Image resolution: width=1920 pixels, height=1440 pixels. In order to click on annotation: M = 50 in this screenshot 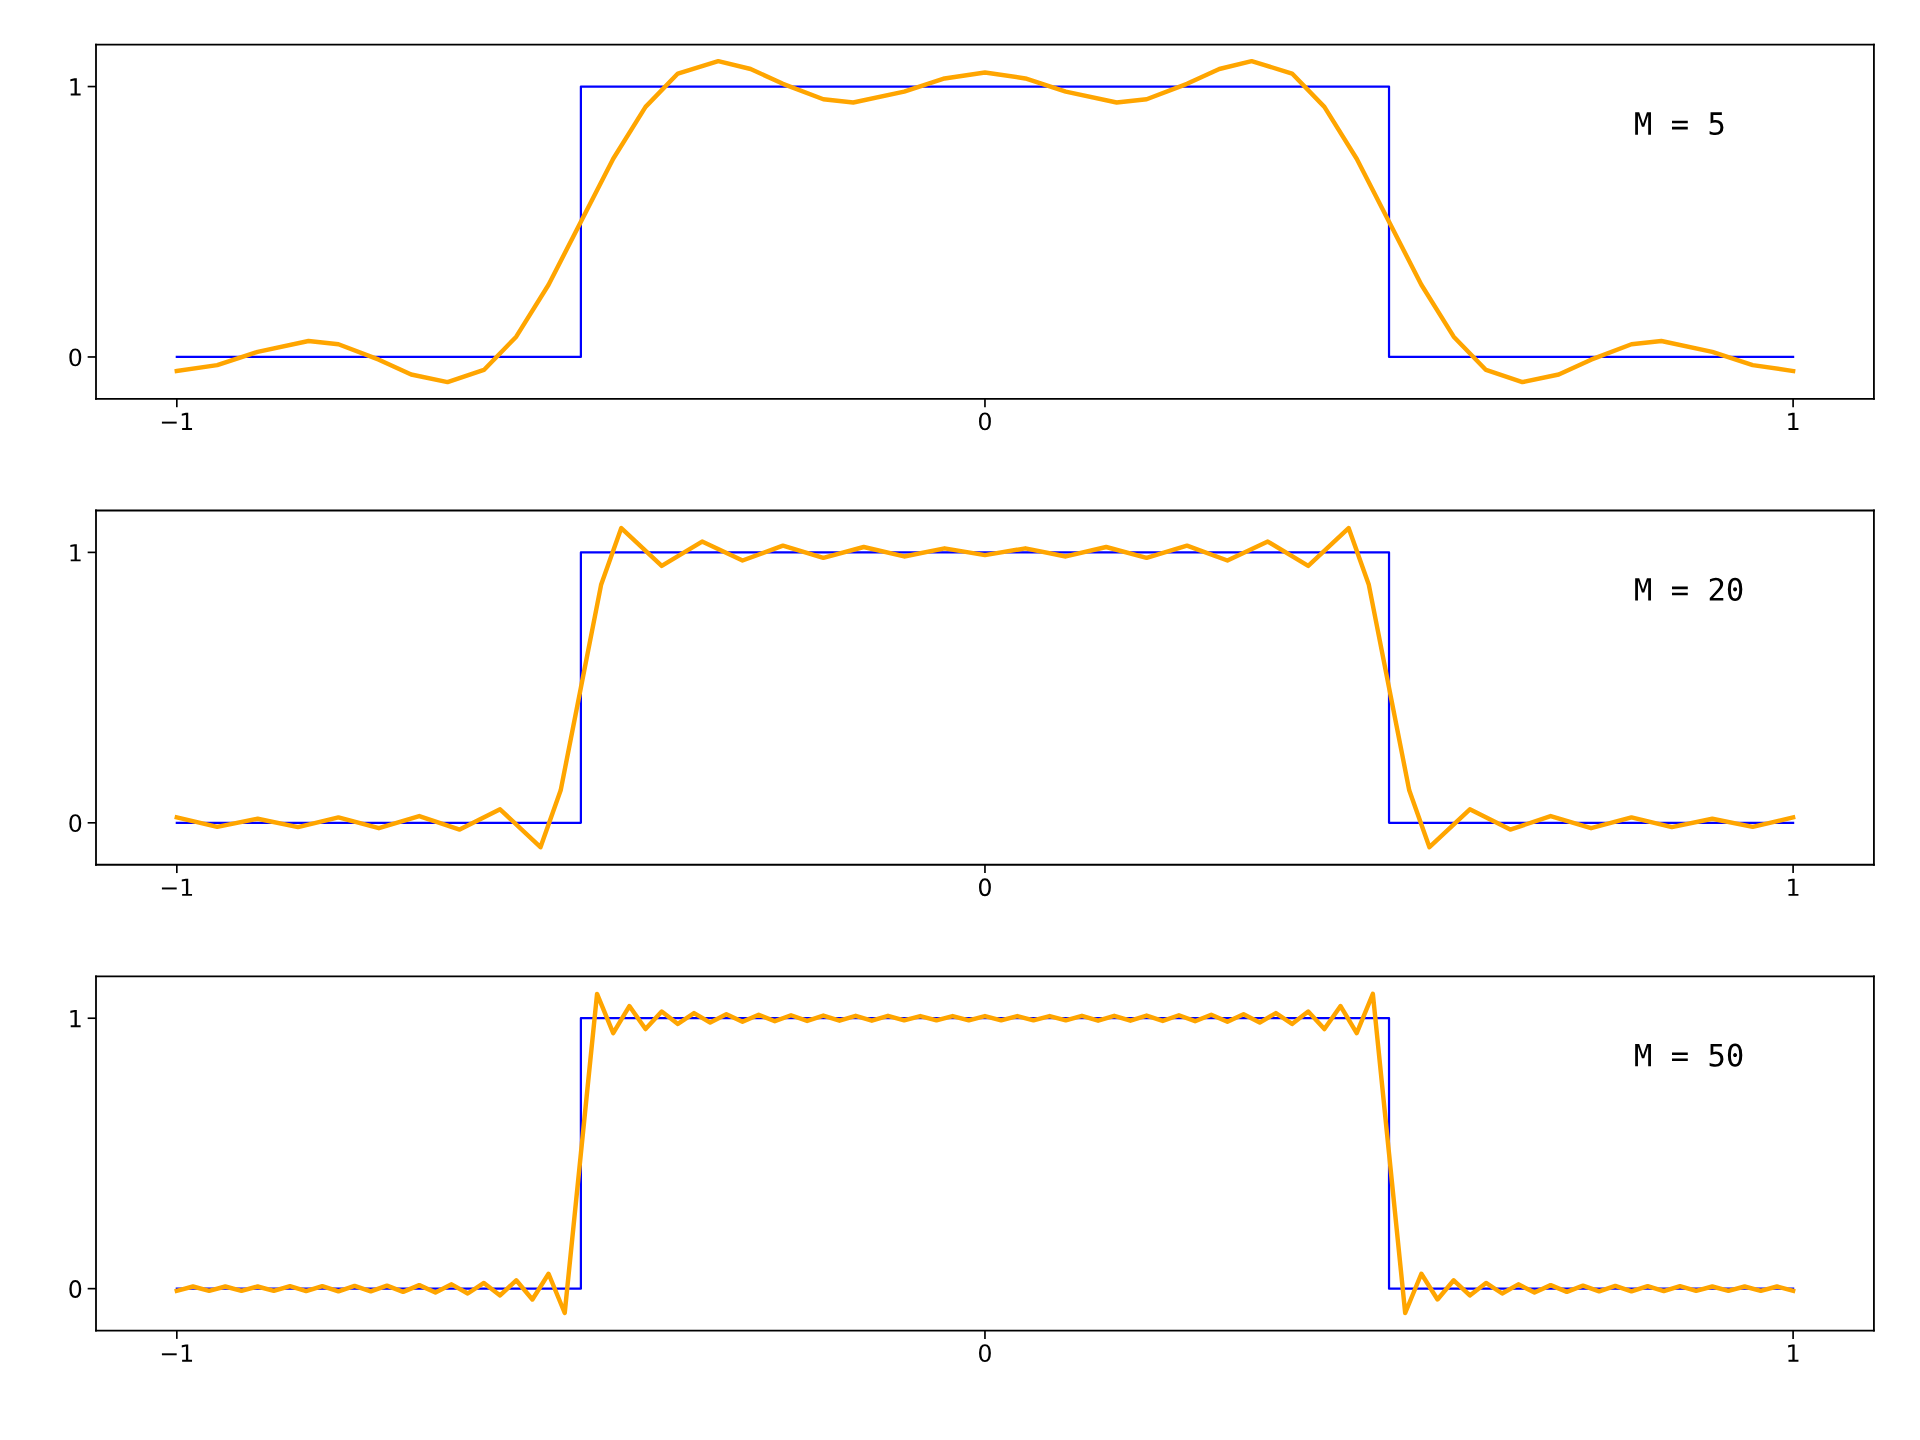, I will do `click(1689, 1055)`.